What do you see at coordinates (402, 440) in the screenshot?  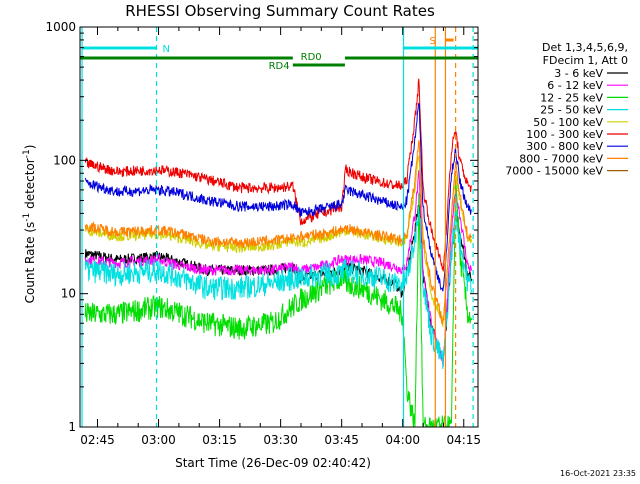 I see `x-tick-label-5: 04:00` at bounding box center [402, 440].